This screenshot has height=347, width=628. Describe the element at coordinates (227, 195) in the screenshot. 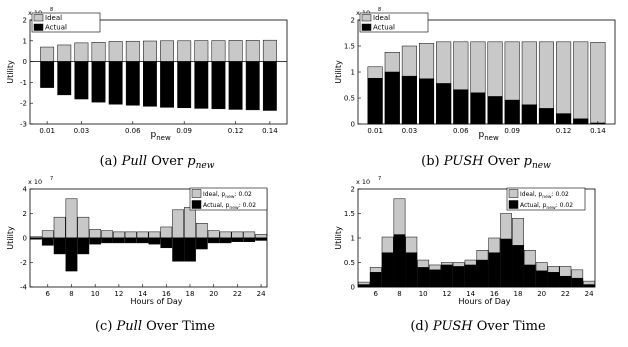

I see `legend-label-ideal: Ideal, pnew: 0.02` at that location.